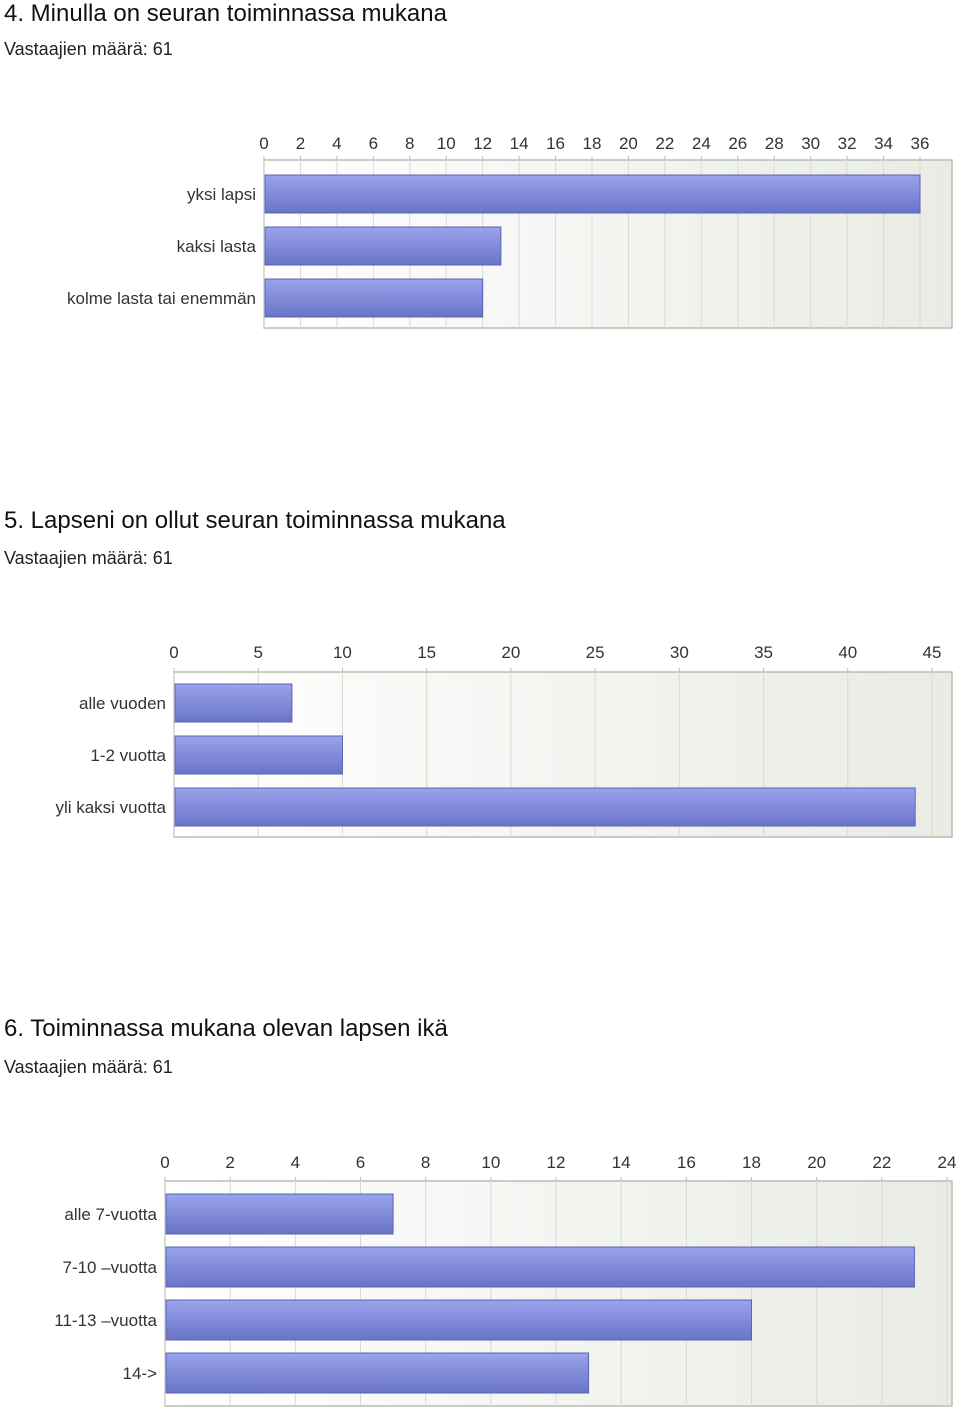 The width and height of the screenshot is (960, 1409). I want to click on x-tick-label: 15, so click(426, 652).